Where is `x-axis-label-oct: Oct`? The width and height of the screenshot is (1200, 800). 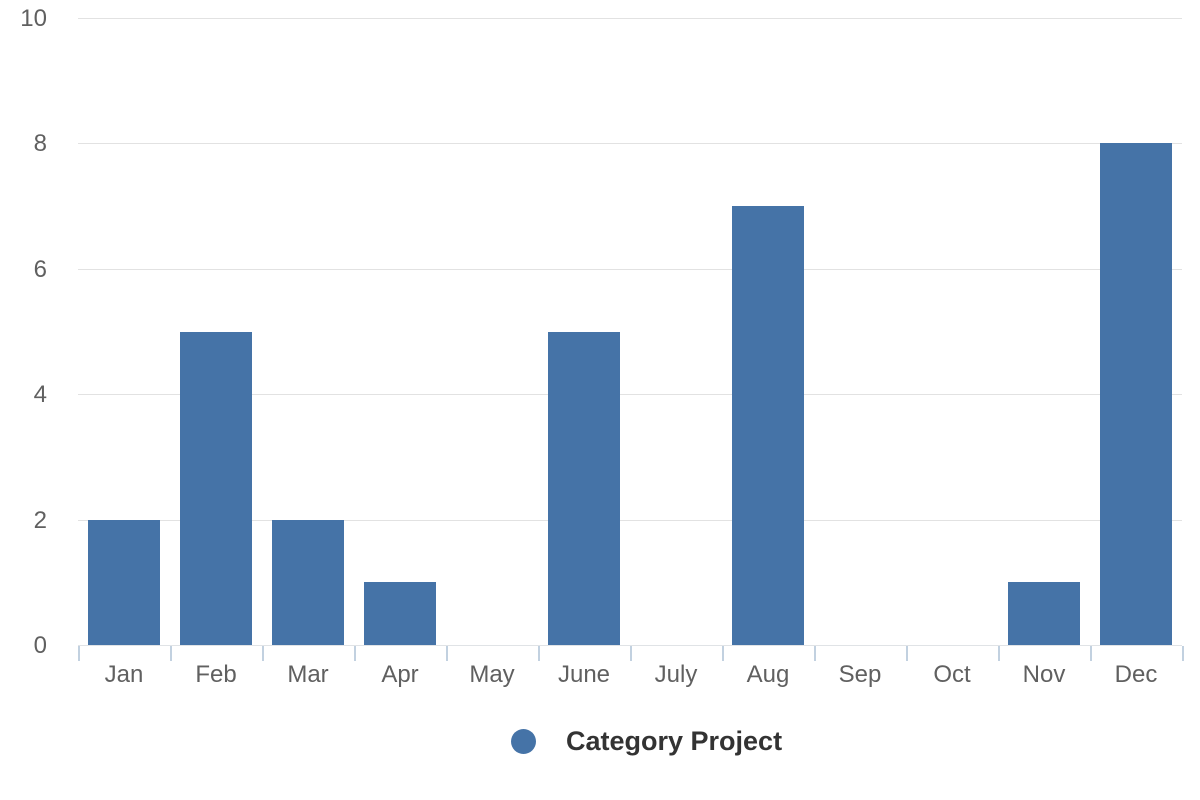
x-axis-label-oct: Oct is located at coordinates (952, 674).